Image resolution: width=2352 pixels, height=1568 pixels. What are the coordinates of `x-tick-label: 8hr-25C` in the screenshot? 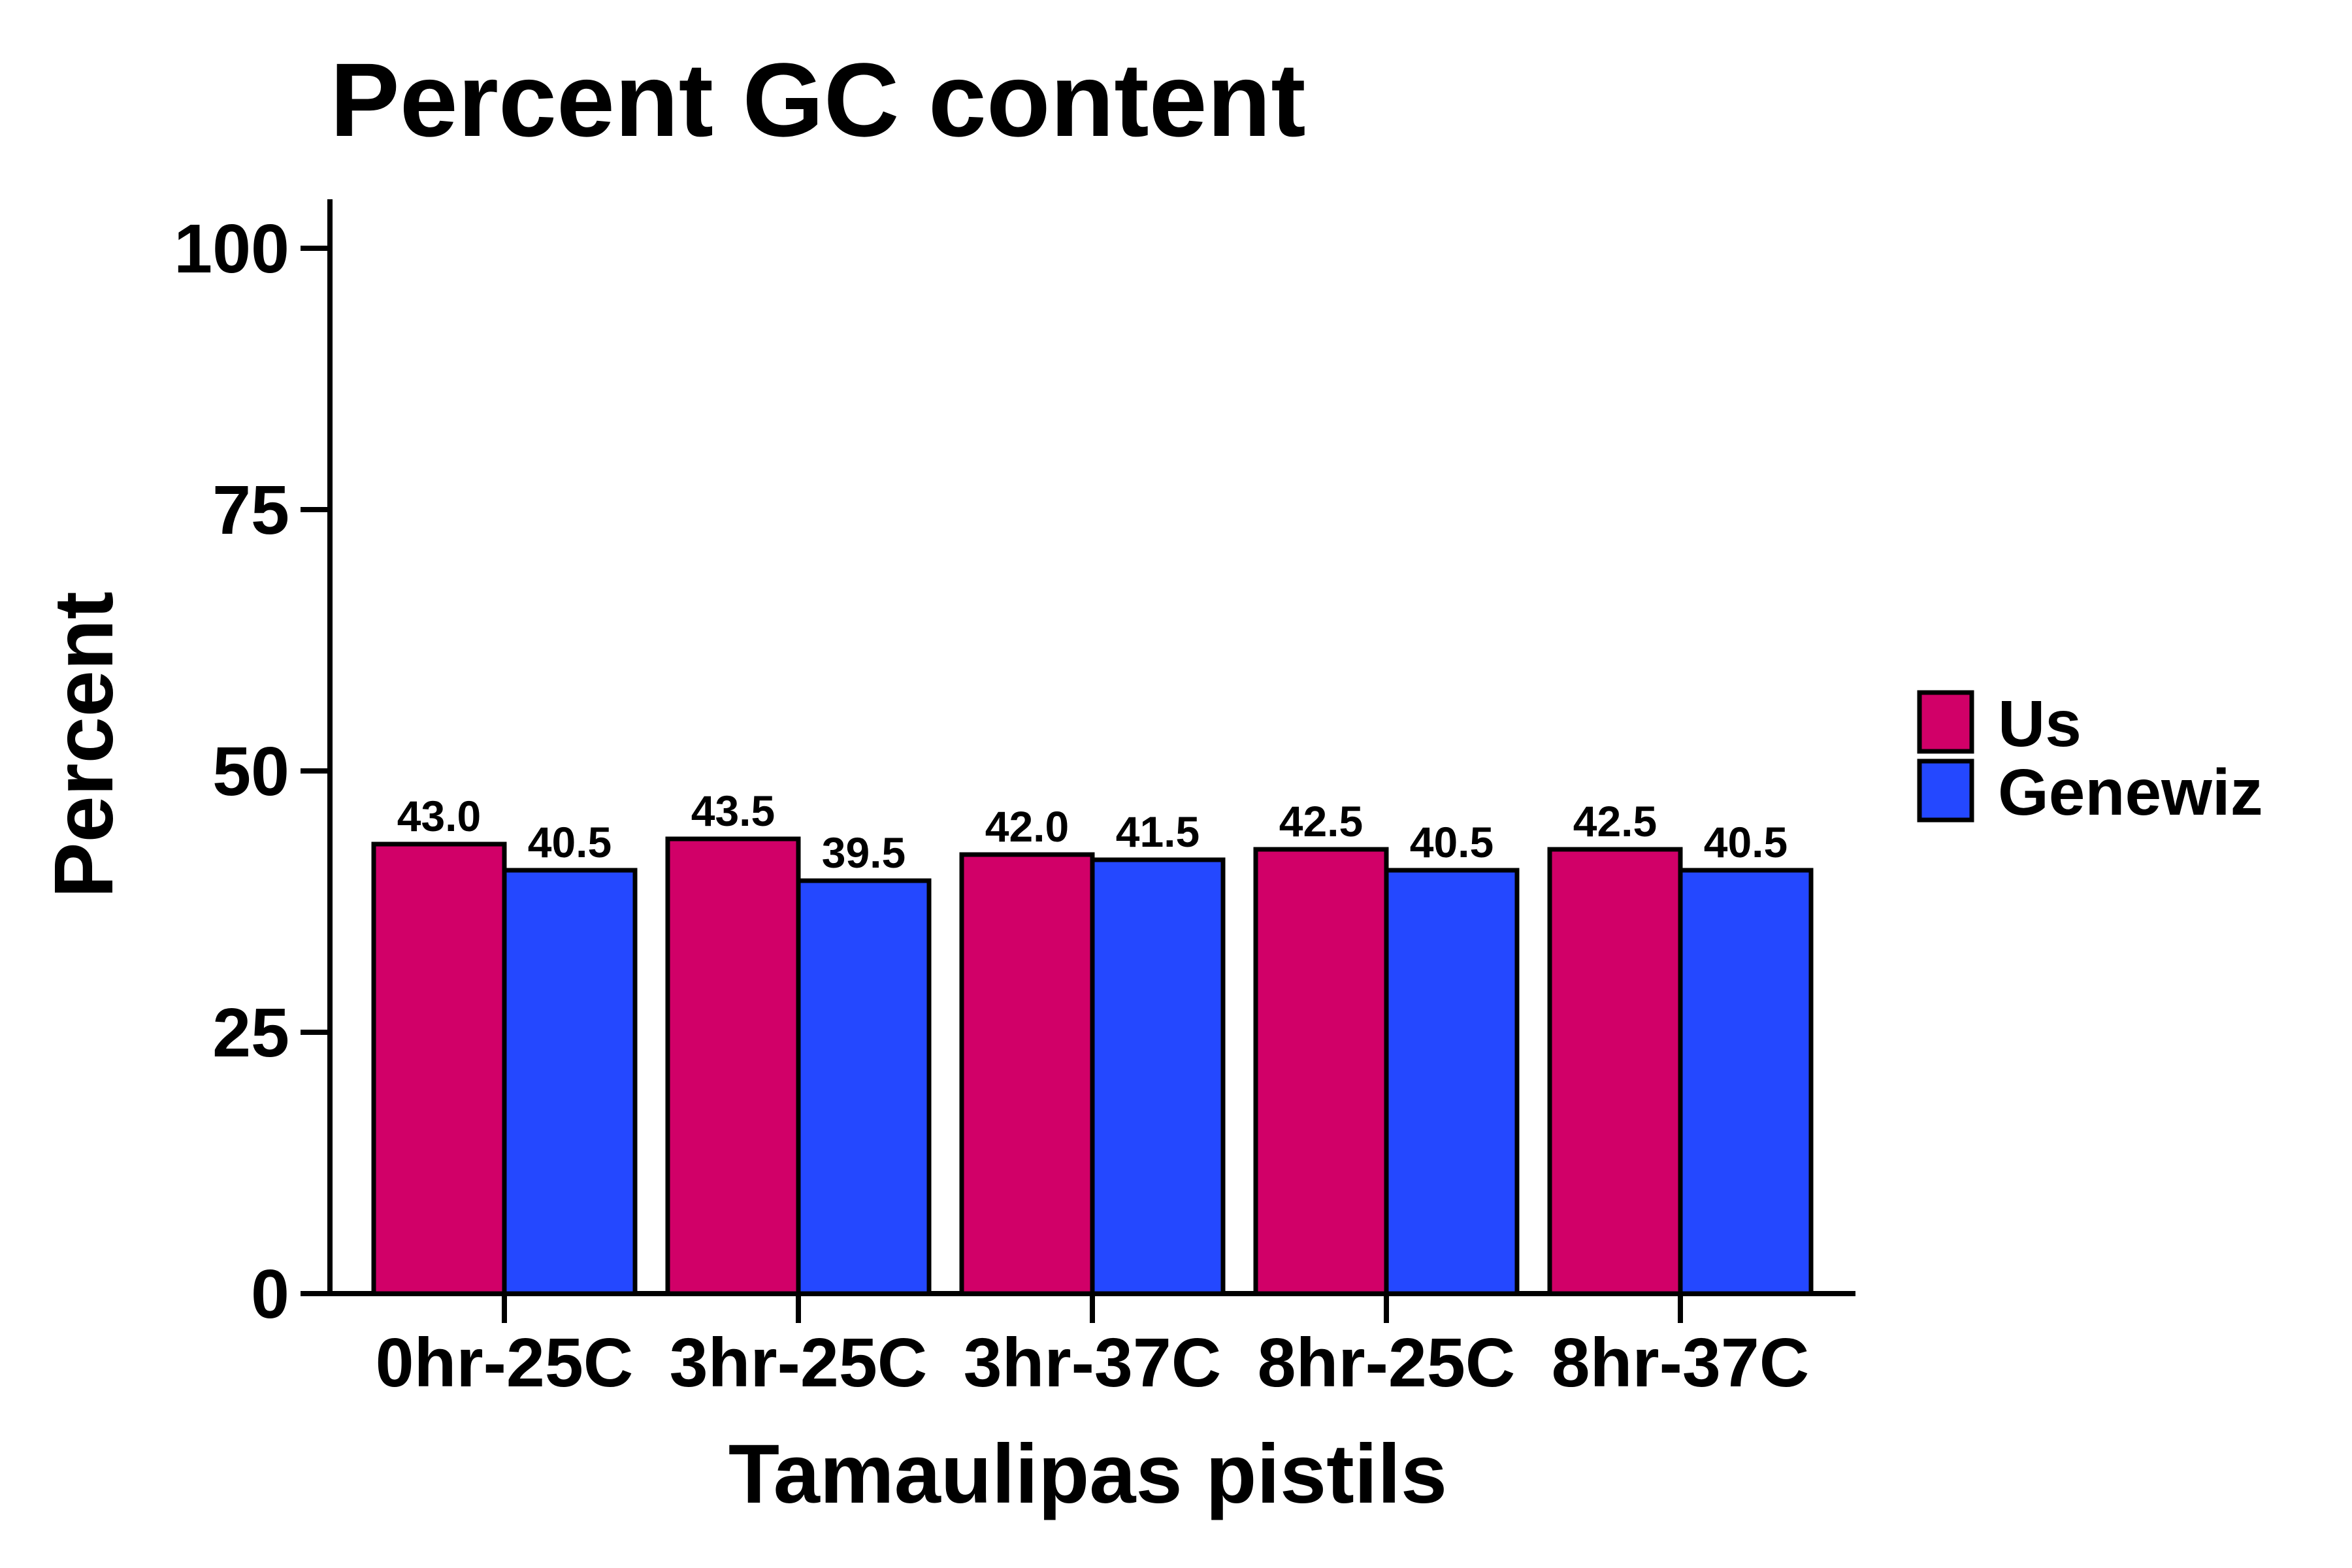 It's located at (1387, 1362).